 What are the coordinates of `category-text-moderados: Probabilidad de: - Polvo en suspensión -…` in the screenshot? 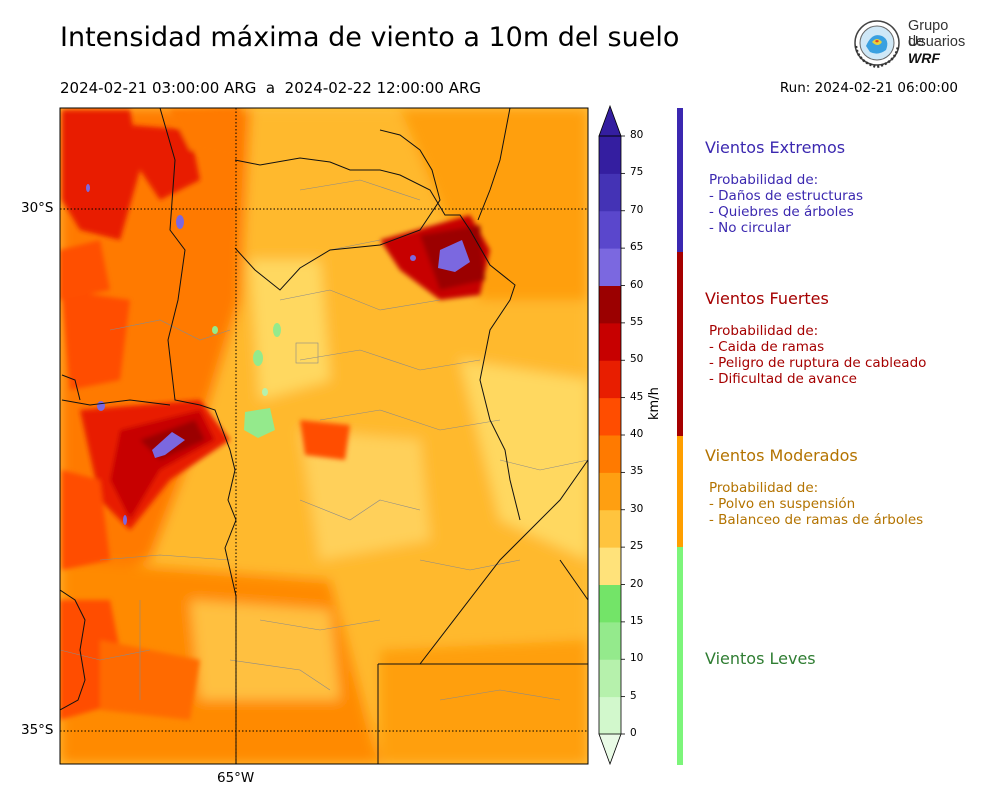 It's located at (816, 504).